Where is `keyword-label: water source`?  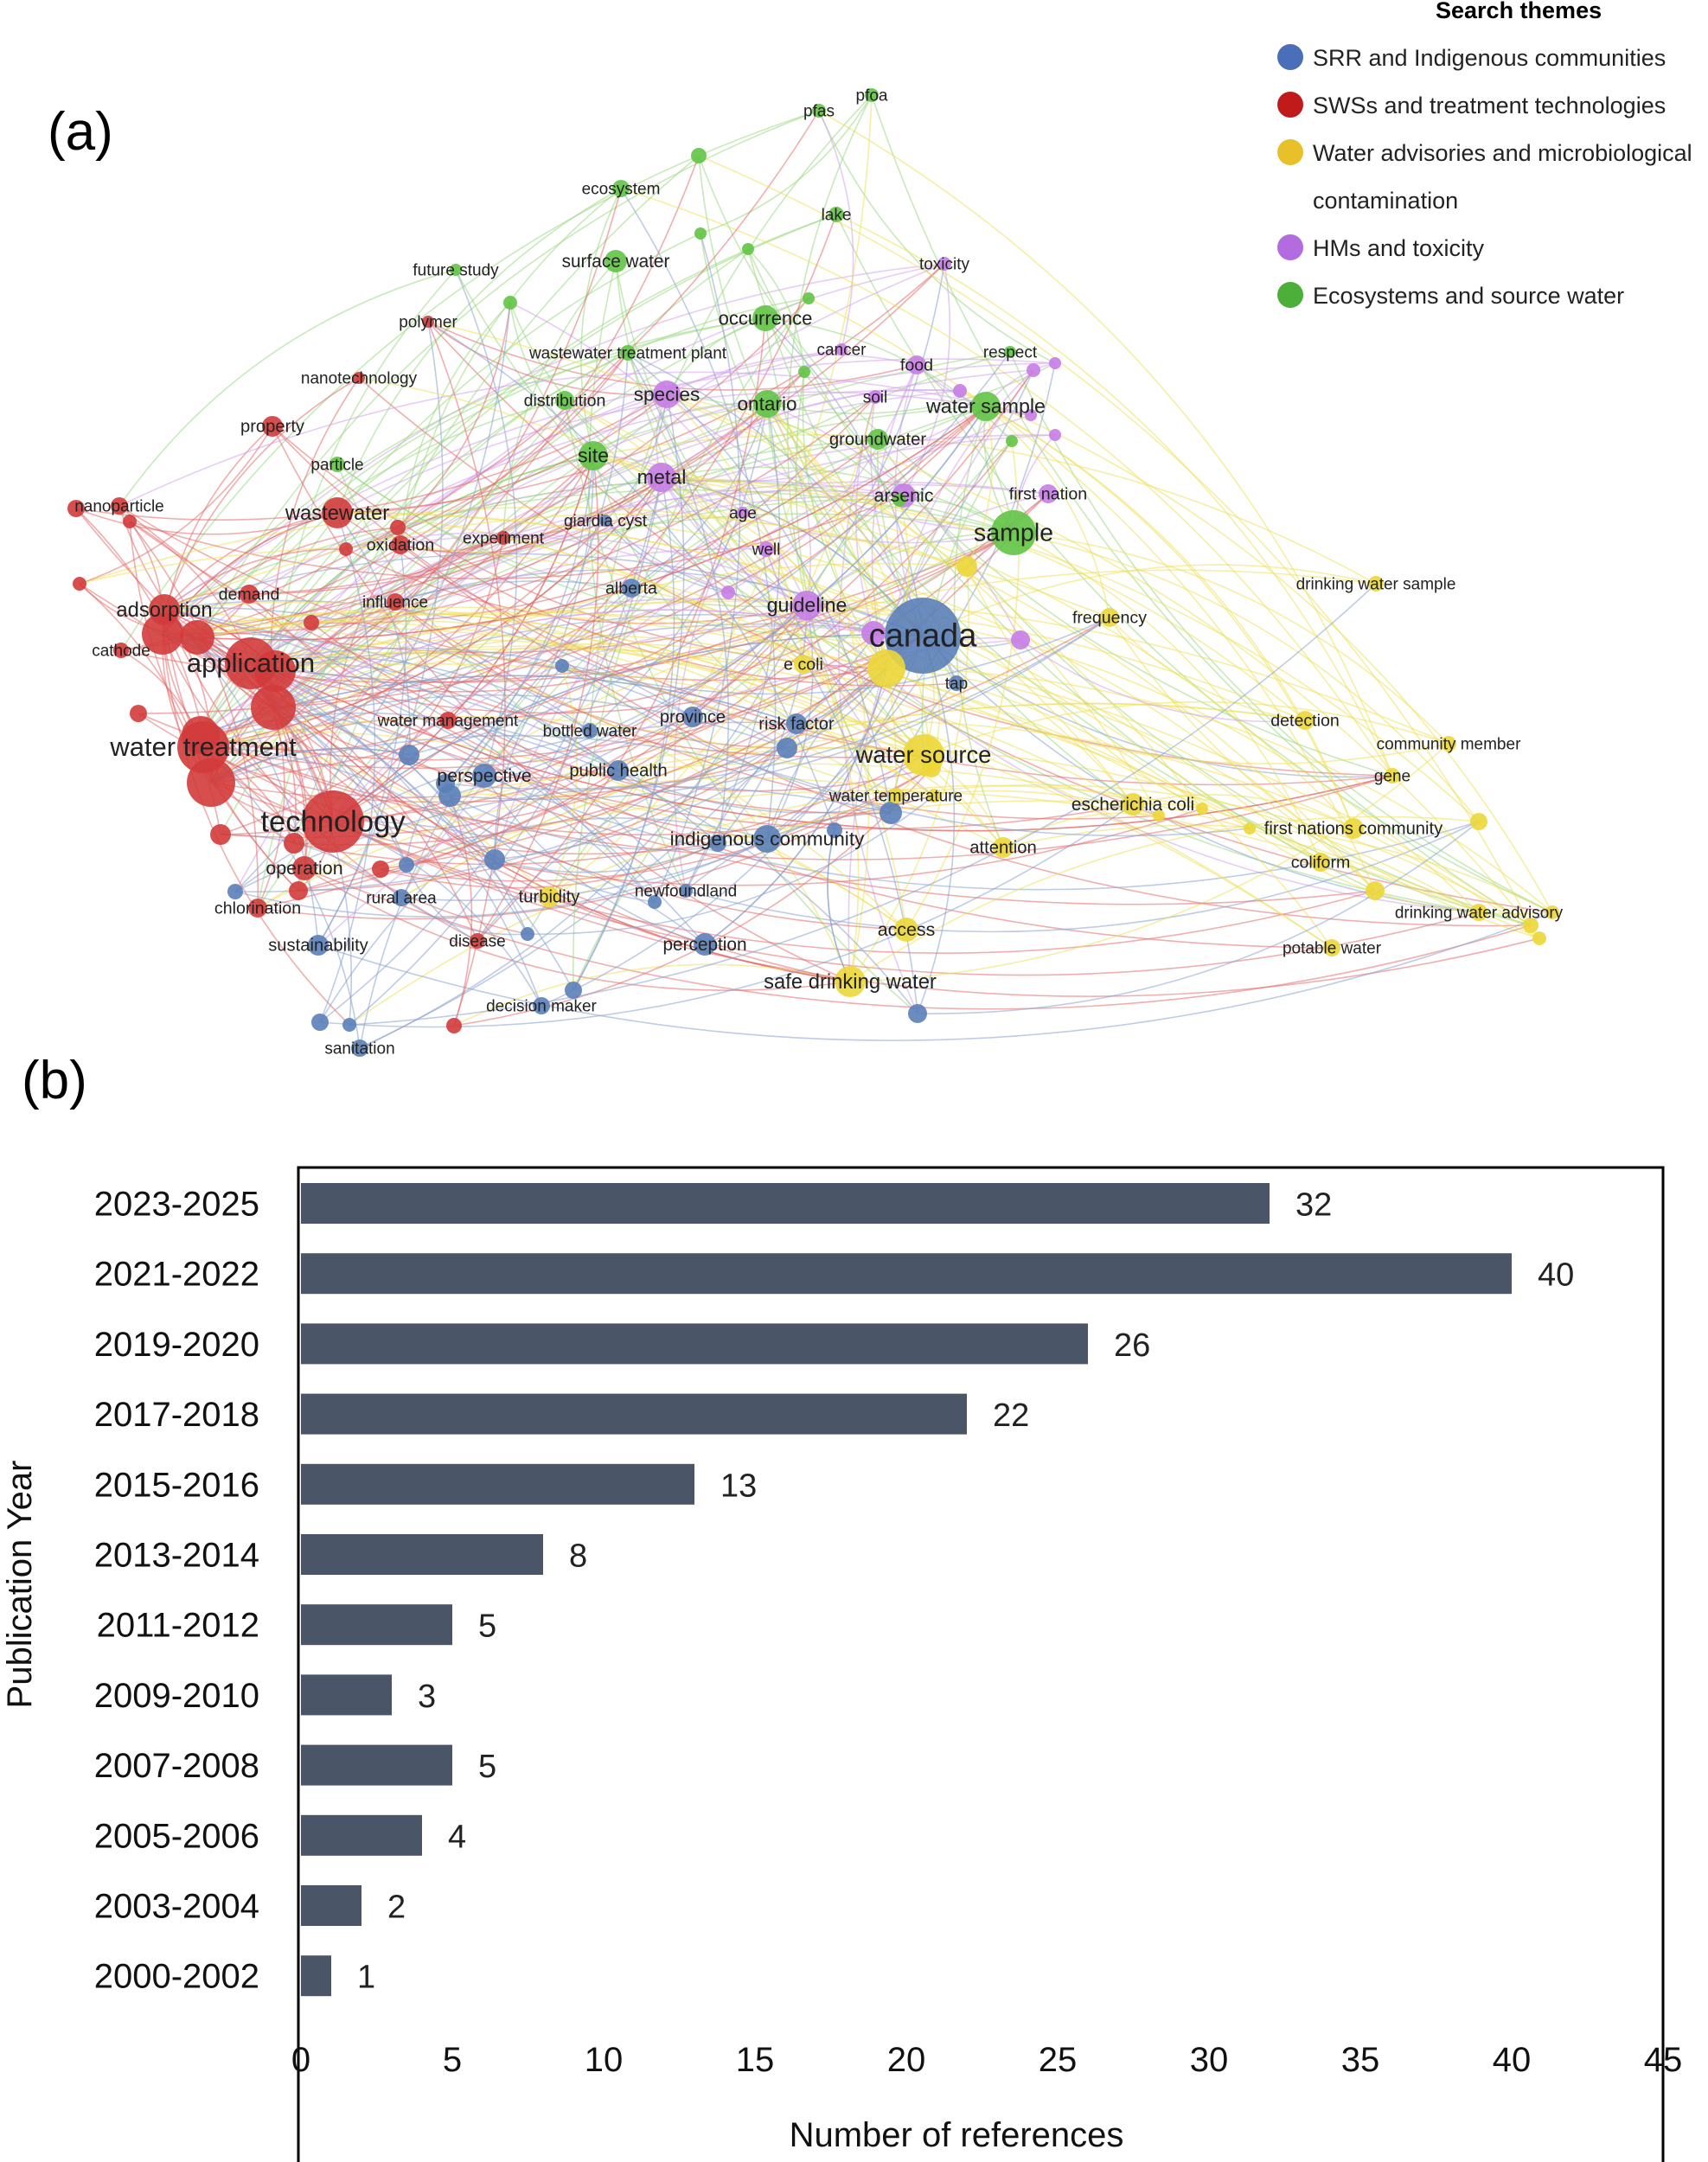
keyword-label: water source is located at coordinates (923, 755).